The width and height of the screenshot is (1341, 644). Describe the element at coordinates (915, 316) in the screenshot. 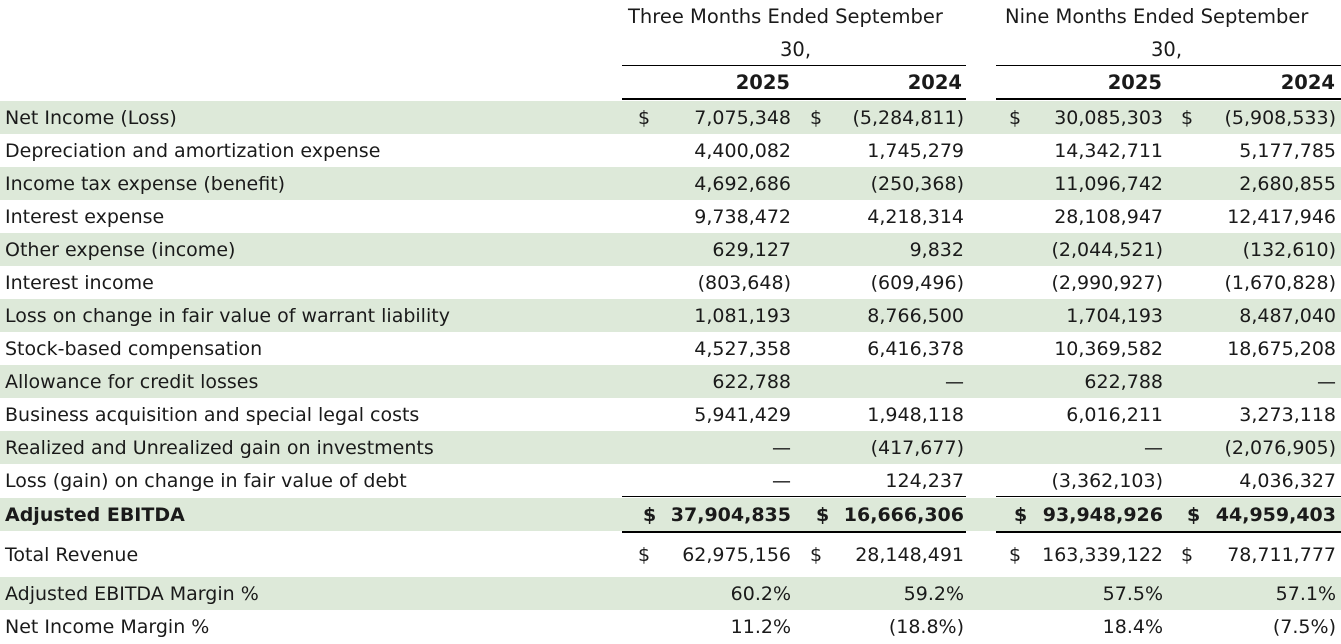

I see `row-value: 8,766,500` at that location.